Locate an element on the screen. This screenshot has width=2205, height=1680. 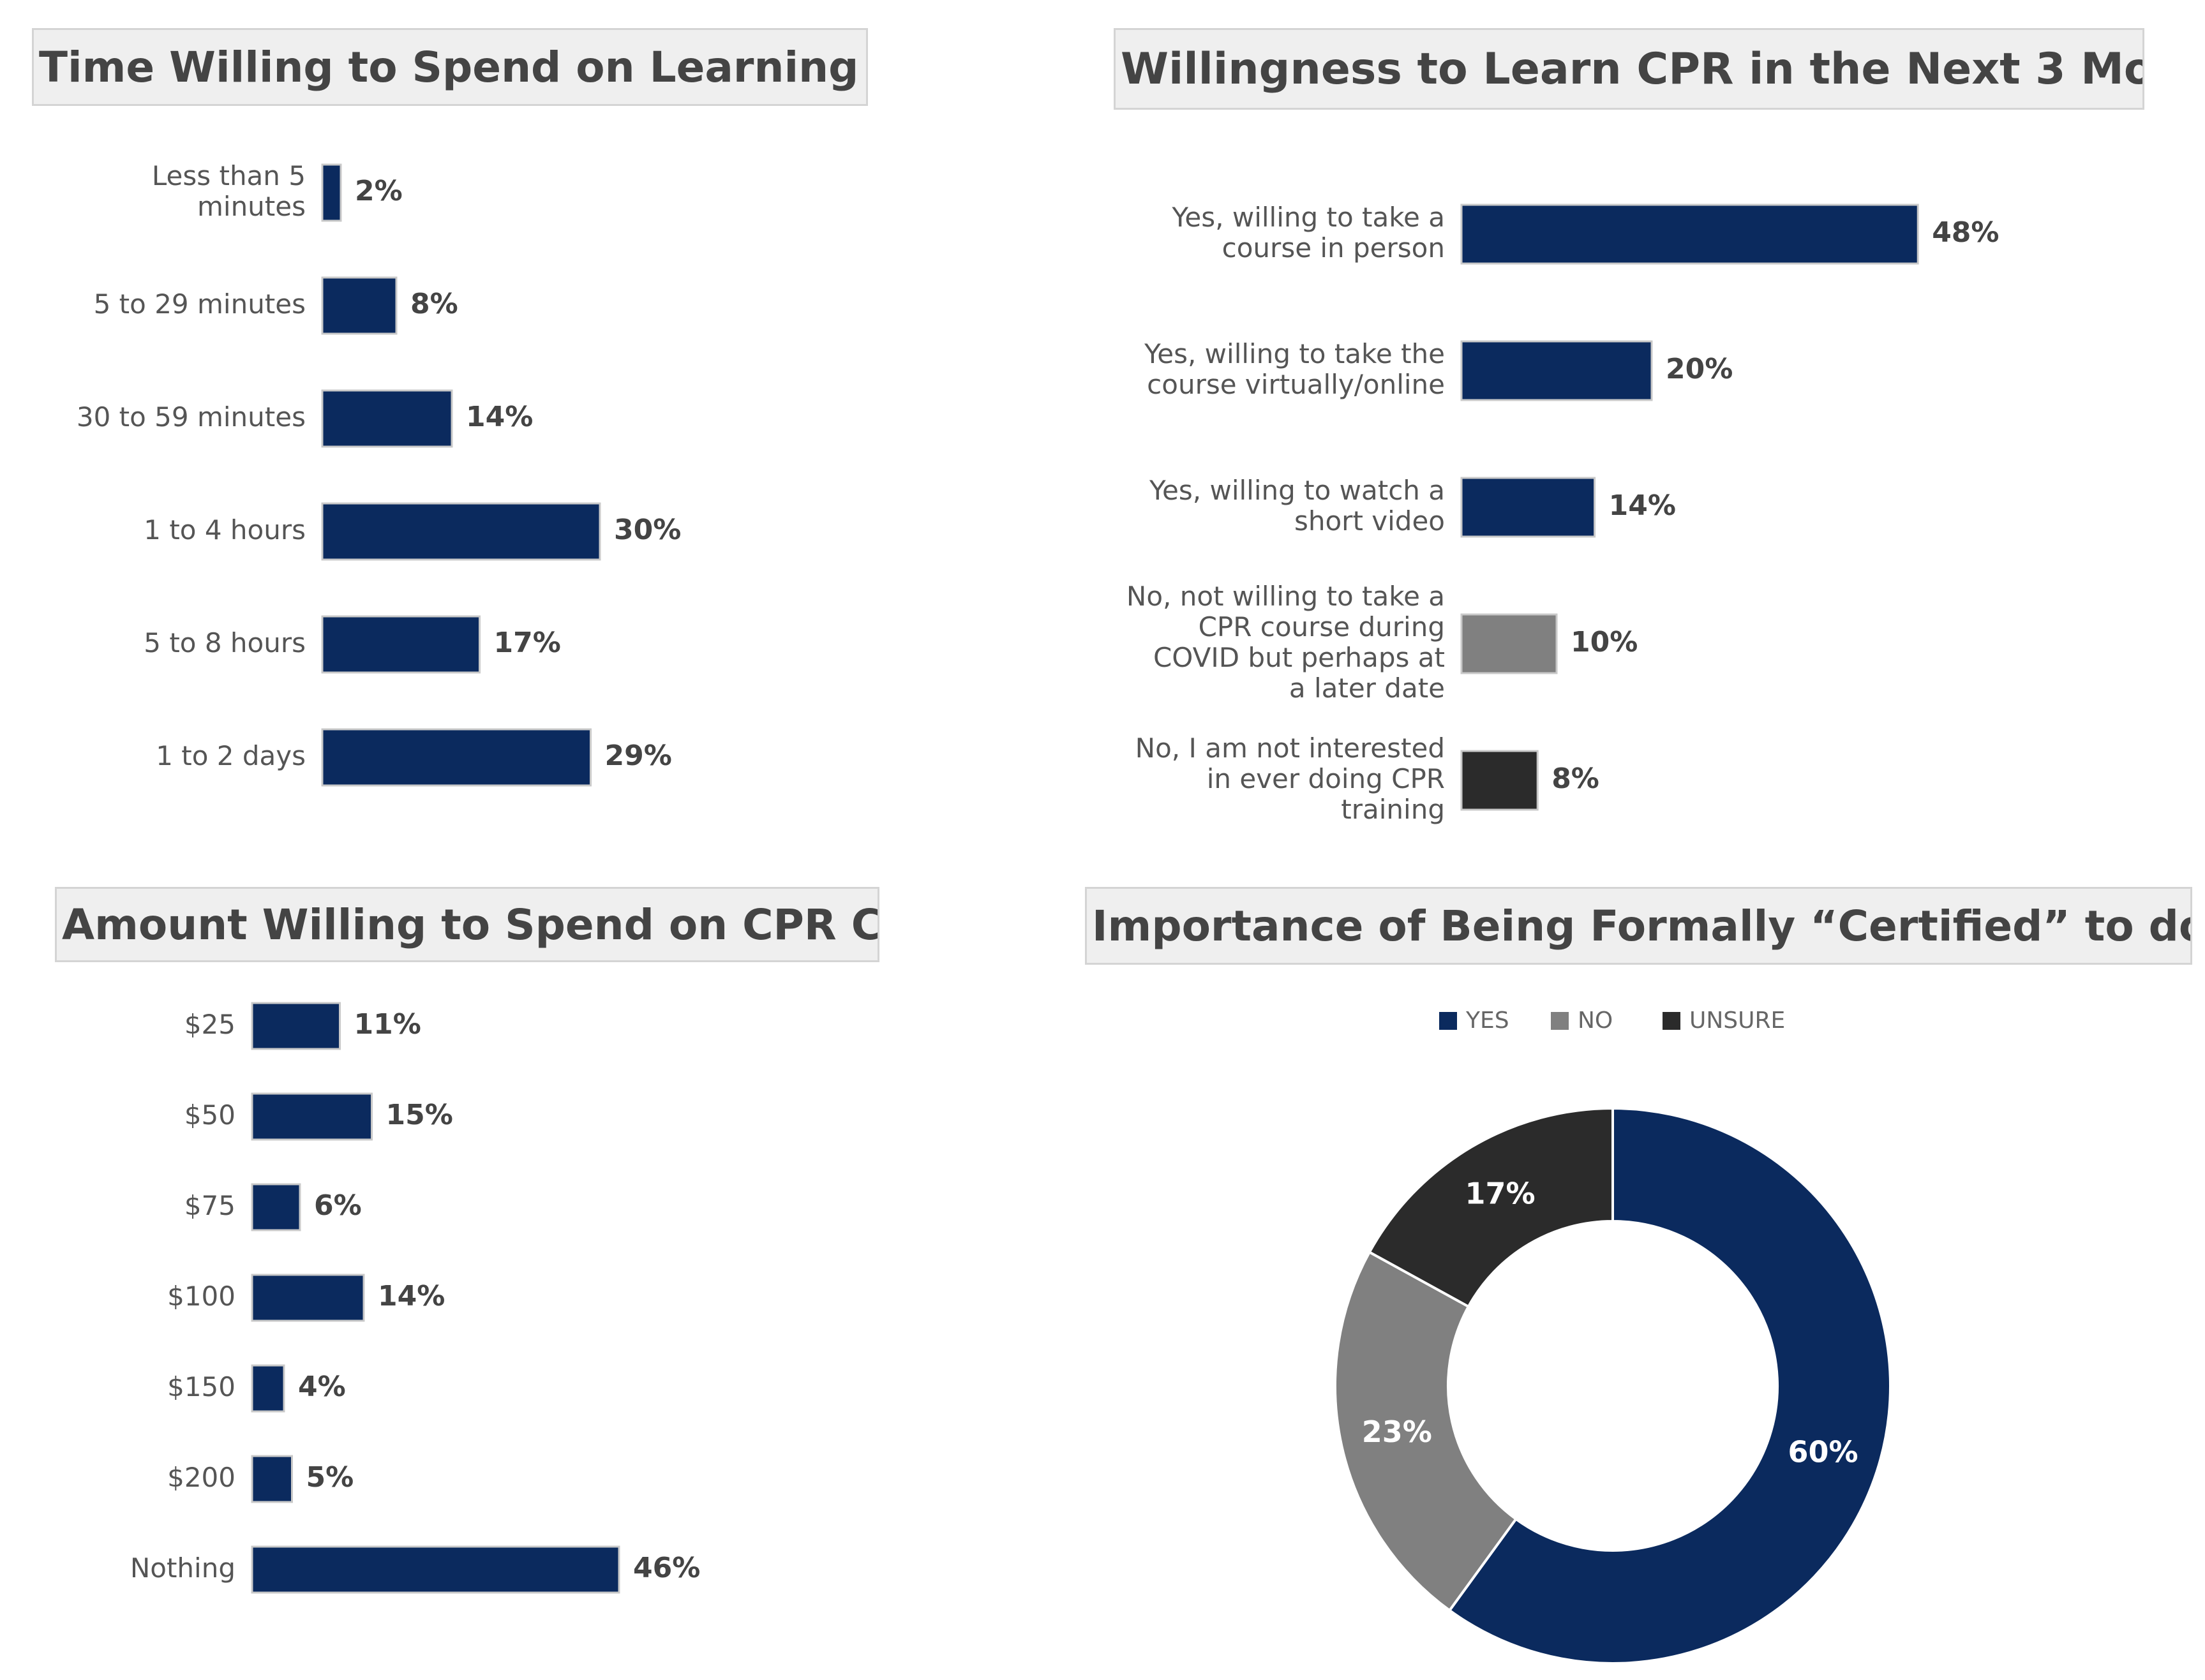
time-value-label: 29% is located at coordinates (638, 756).